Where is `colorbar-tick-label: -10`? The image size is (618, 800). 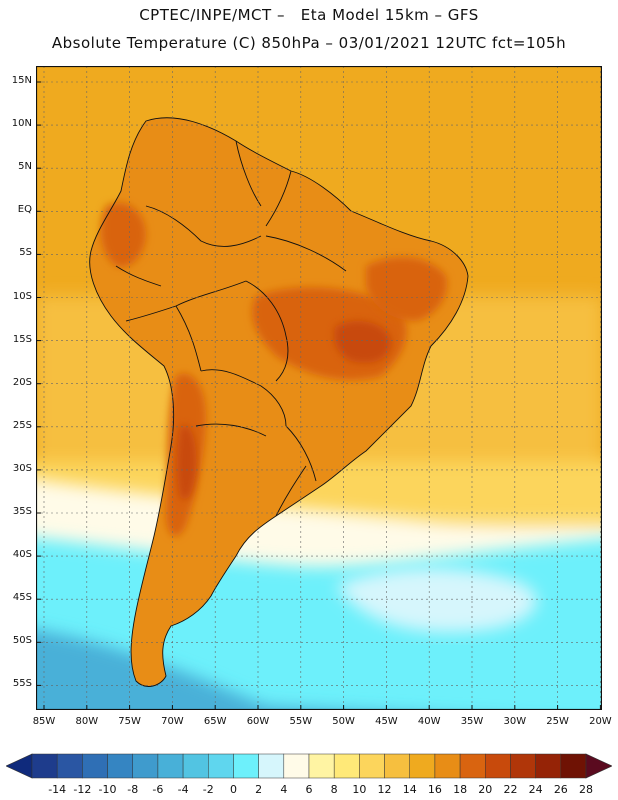
colorbar-tick-label: -10 is located at coordinates (107, 789).